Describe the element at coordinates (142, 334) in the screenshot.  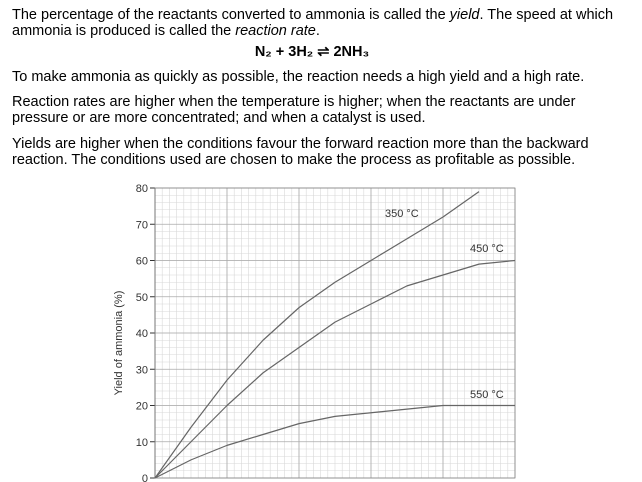
I see `y-tick-label: 40` at that location.